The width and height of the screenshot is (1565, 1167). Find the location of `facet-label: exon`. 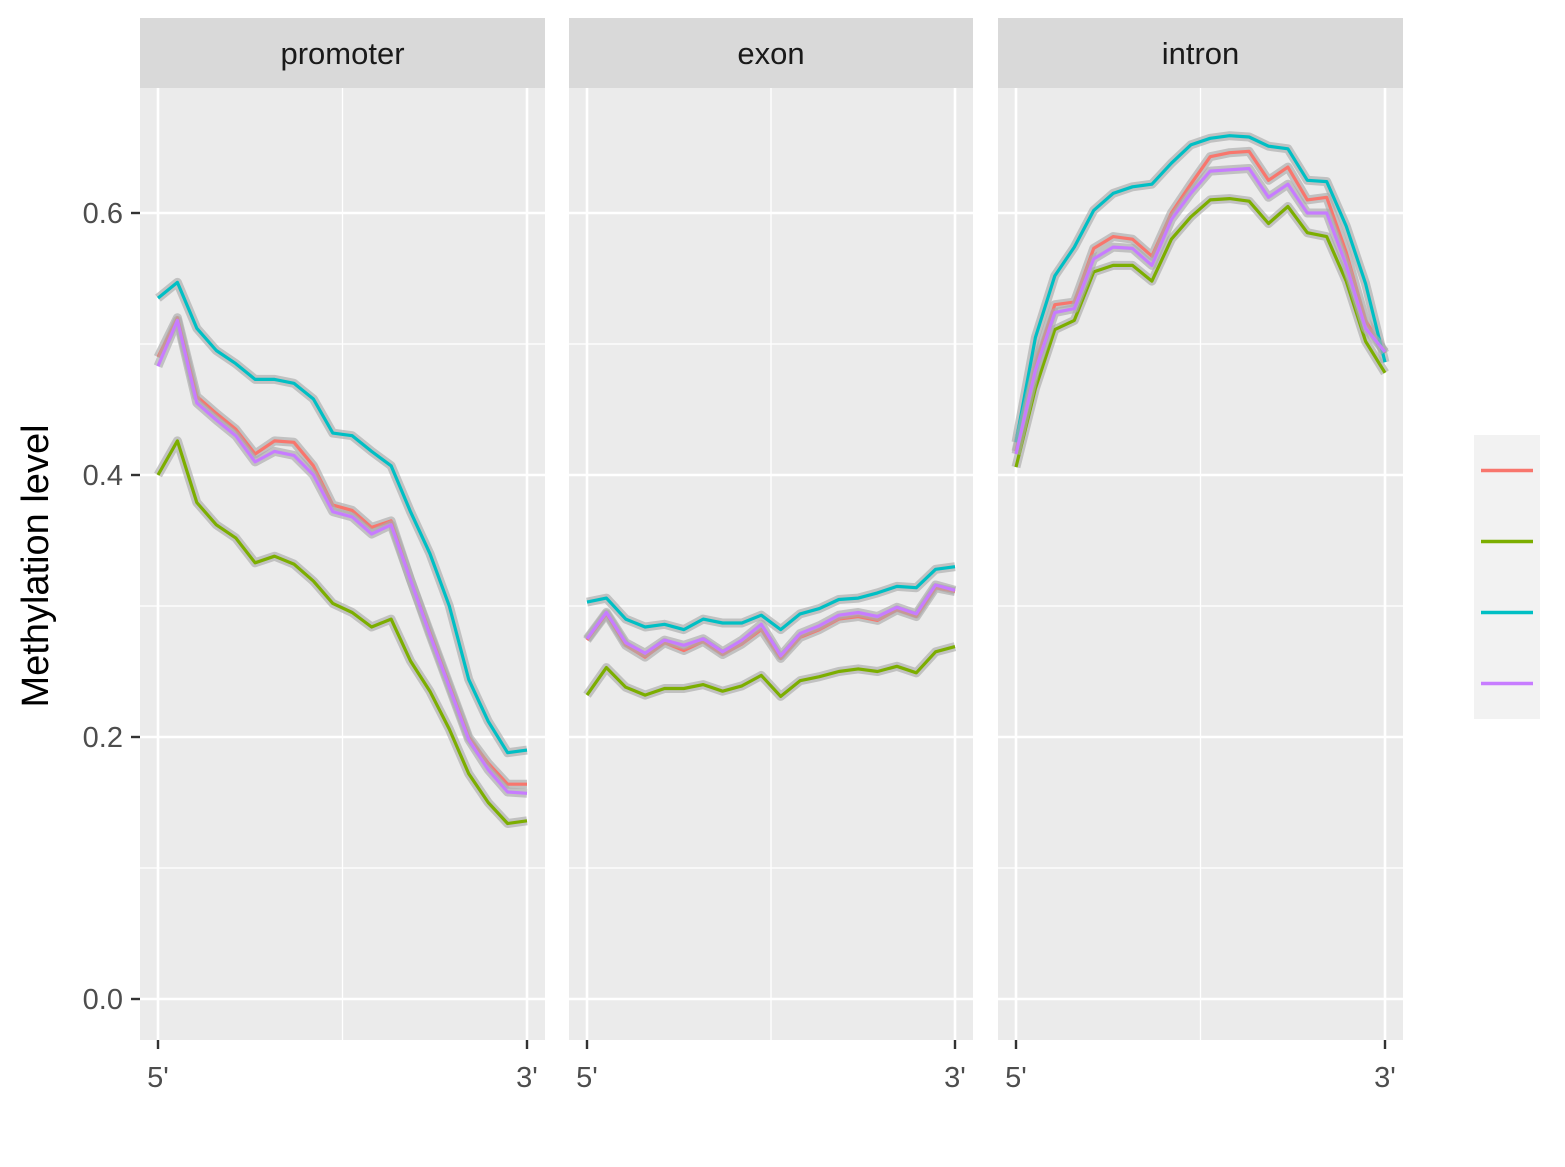

facet-label: exon is located at coordinates (770, 53).